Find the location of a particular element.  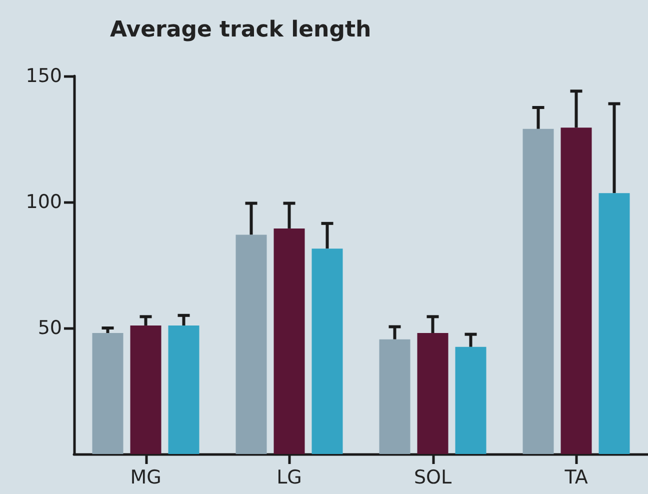

y-tick-label: 100 is located at coordinates (44, 202).